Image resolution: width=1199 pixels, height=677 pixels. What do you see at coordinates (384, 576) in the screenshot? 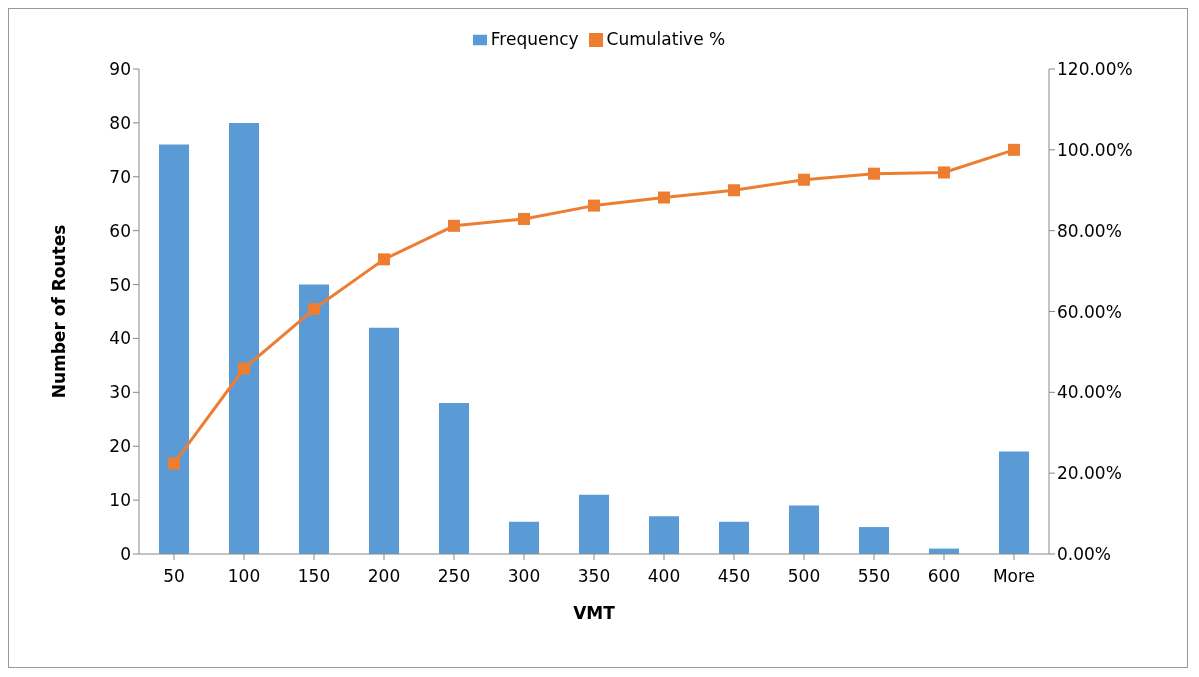
I see `x-tick-label: 200` at bounding box center [384, 576].